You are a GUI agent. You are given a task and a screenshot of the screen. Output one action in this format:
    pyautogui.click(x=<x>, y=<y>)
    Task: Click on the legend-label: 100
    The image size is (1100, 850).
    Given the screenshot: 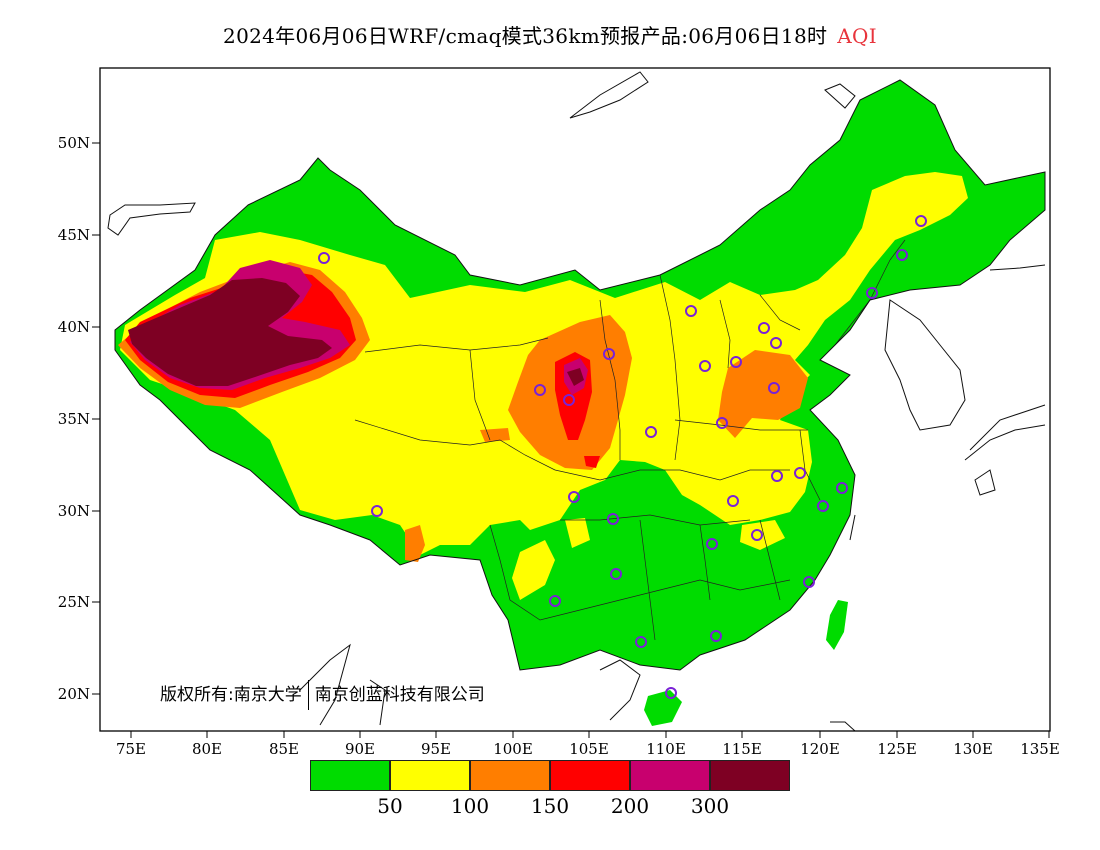 What is the action you would take?
    pyautogui.click(x=470, y=806)
    